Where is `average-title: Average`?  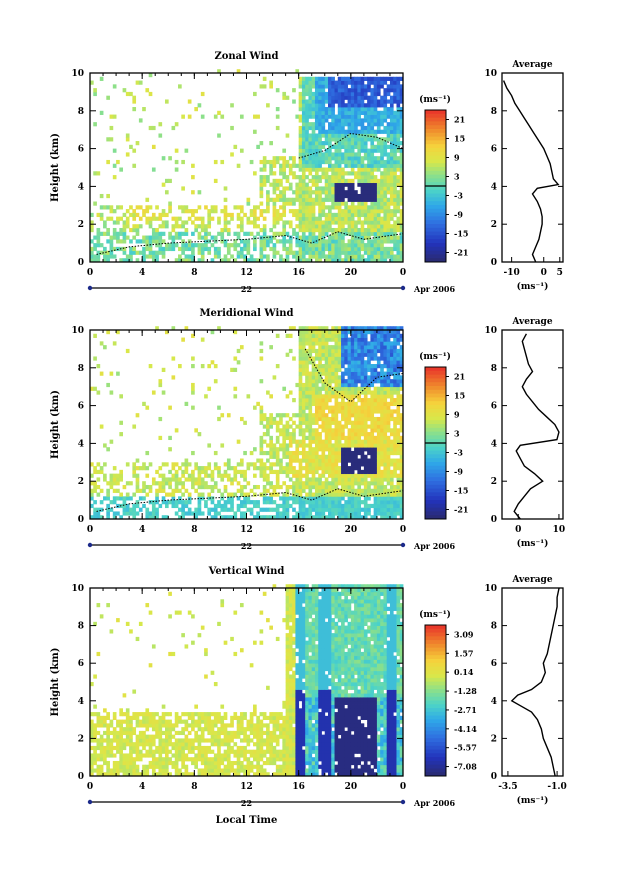
average-title: Average is located at coordinates (531, 65).